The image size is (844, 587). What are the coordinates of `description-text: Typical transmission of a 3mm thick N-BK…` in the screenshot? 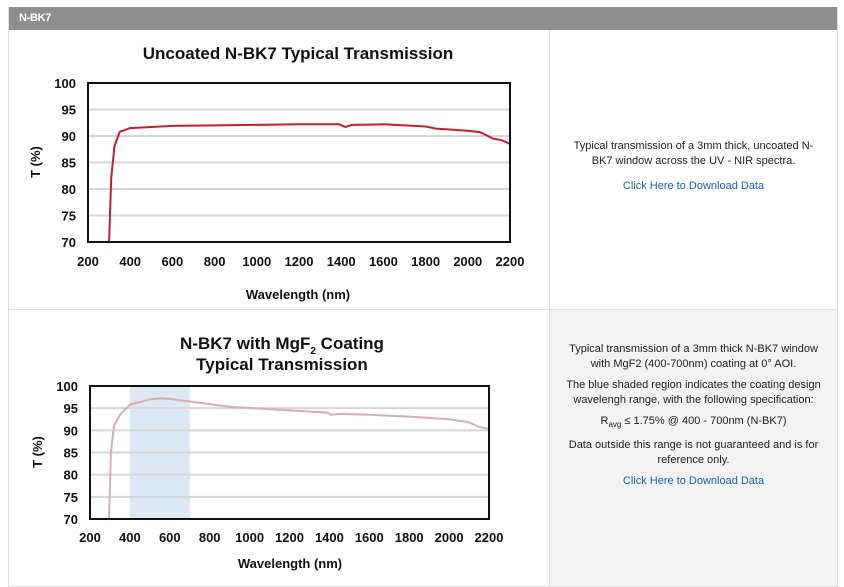 It's located at (693, 356).